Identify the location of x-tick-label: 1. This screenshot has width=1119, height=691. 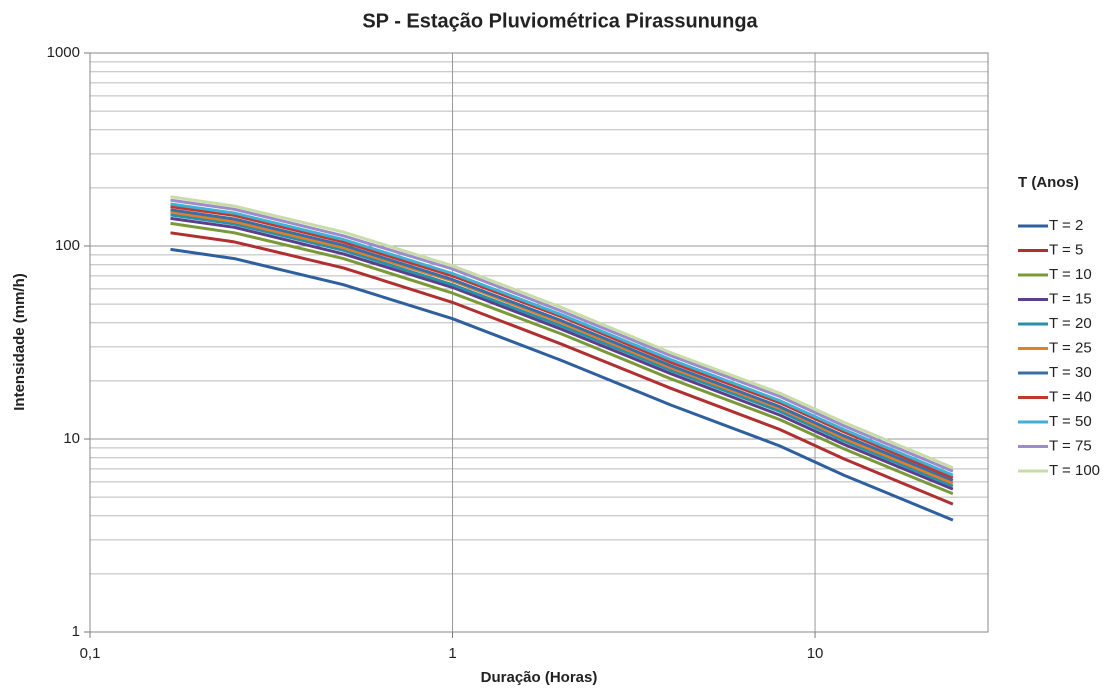
(452, 653).